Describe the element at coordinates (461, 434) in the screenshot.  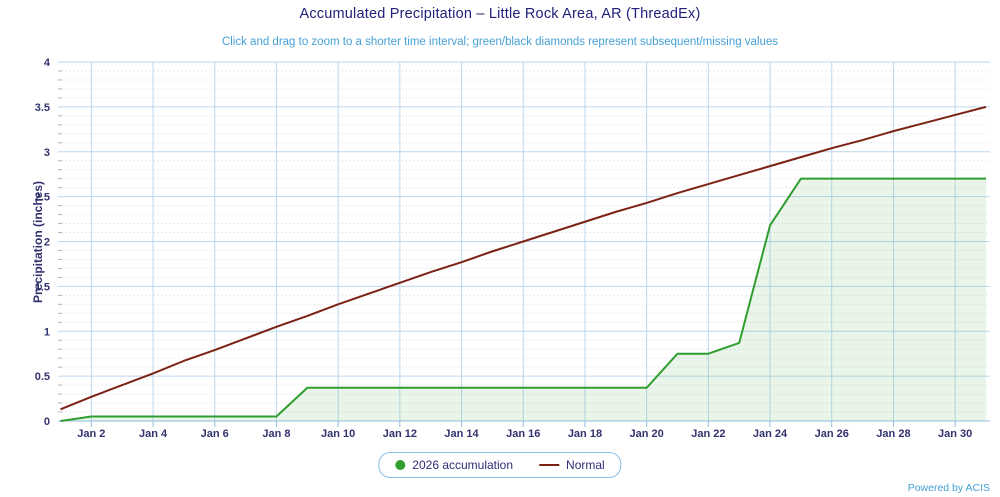
I see `axis-tick-label: Jan 14` at that location.